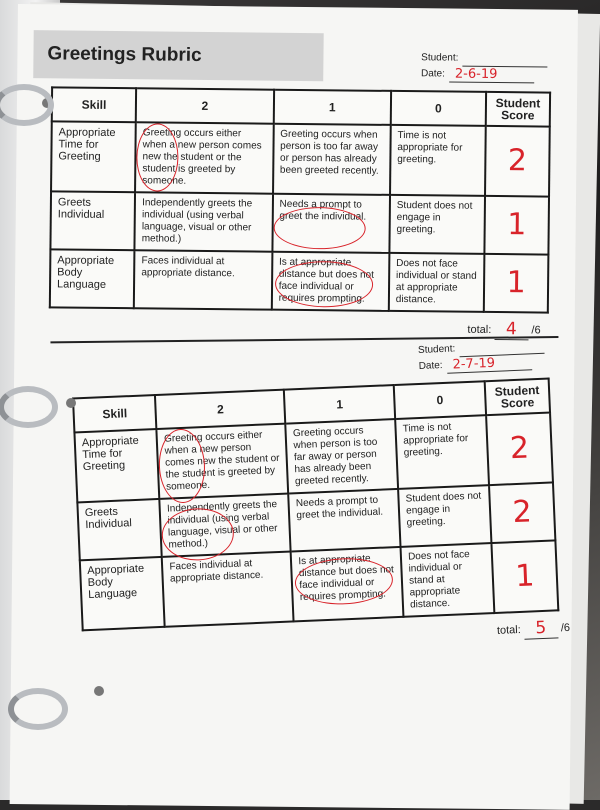  What do you see at coordinates (476, 74) in the screenshot?
I see `date-value: 2-6-19` at bounding box center [476, 74].